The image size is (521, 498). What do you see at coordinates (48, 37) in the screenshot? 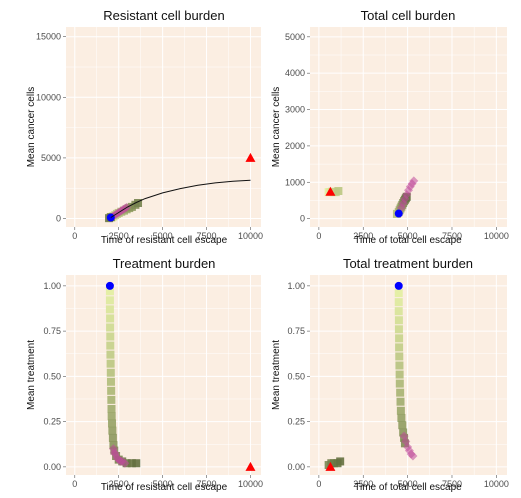
I see `y-tick-label: 15000` at bounding box center [48, 37].